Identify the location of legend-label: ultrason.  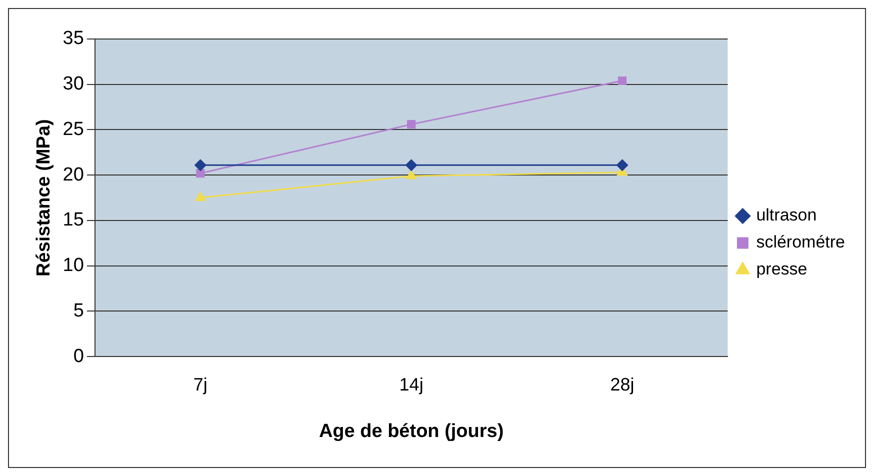
(786, 215).